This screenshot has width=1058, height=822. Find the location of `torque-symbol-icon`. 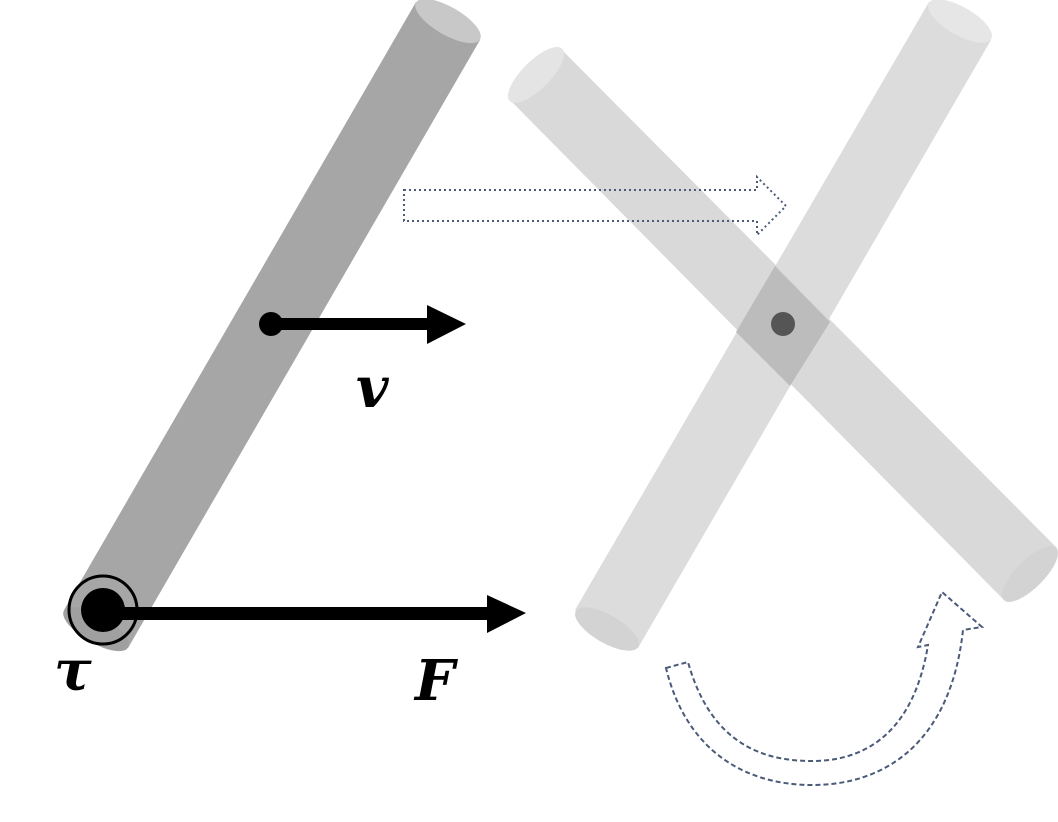

torque-symbol-icon is located at coordinates (103, 610).